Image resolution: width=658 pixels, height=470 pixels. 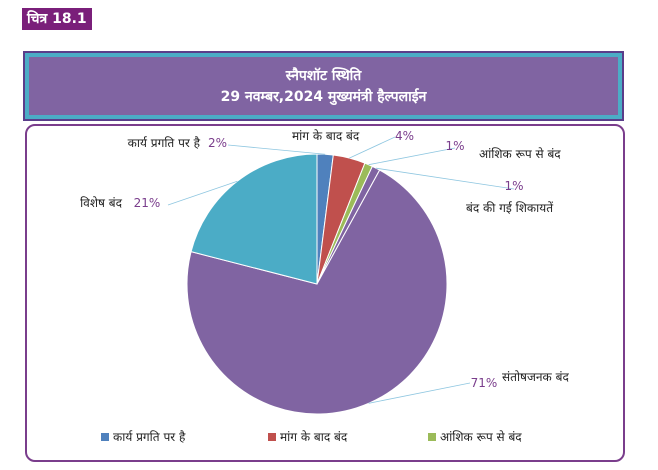 What do you see at coordinates (481, 437) in the screenshot?
I see `legend-label-2: आंशिक रूप से बंद` at bounding box center [481, 437].